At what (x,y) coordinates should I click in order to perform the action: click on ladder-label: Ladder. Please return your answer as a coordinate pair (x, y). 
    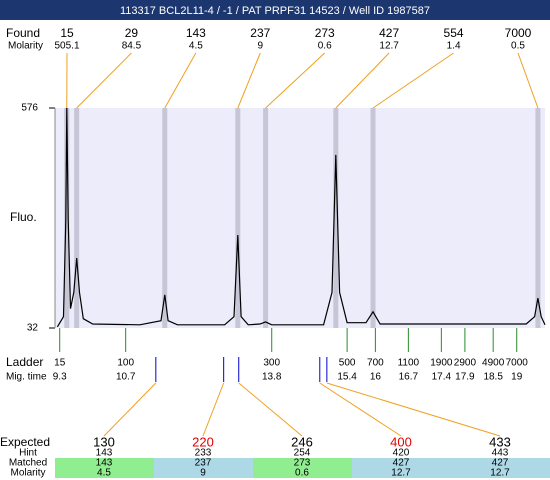
    Looking at the image, I should click on (24, 362).